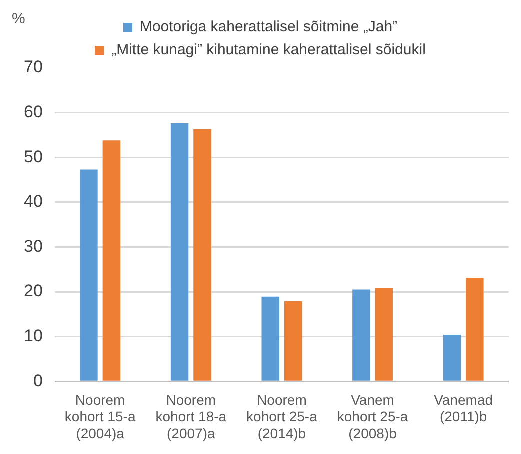 This screenshot has width=521, height=454. I want to click on y-tick-label: 10, so click(33, 336).